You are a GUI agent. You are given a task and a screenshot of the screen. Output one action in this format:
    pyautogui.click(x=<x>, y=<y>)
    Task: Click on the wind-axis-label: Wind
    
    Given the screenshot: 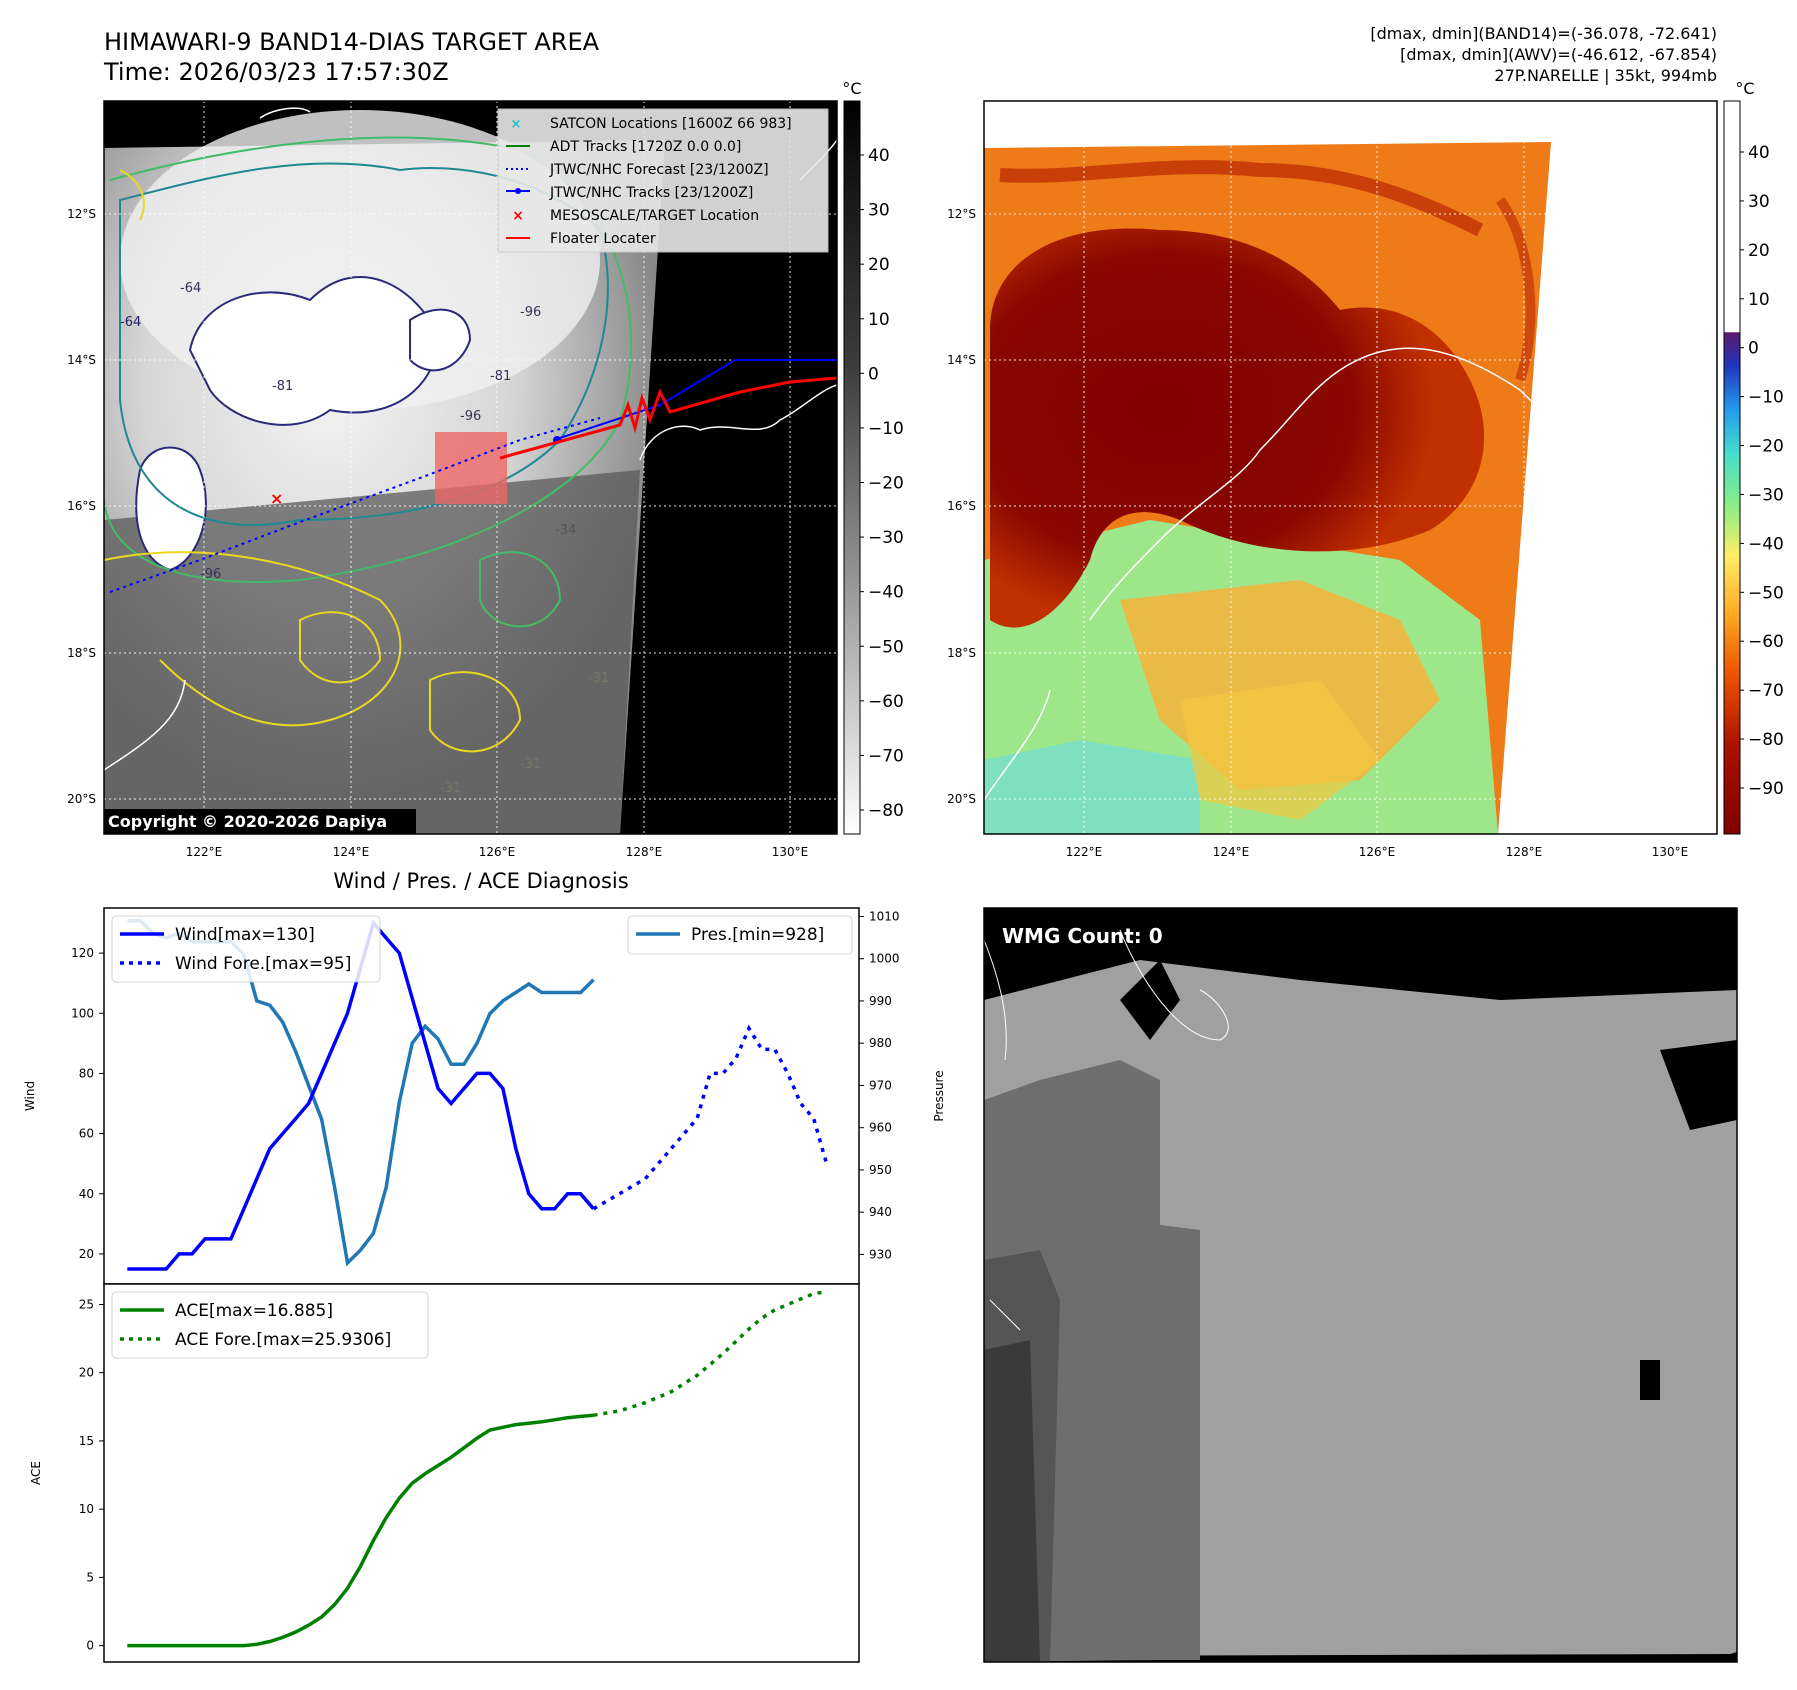 What is the action you would take?
    pyautogui.click(x=30, y=1096)
    